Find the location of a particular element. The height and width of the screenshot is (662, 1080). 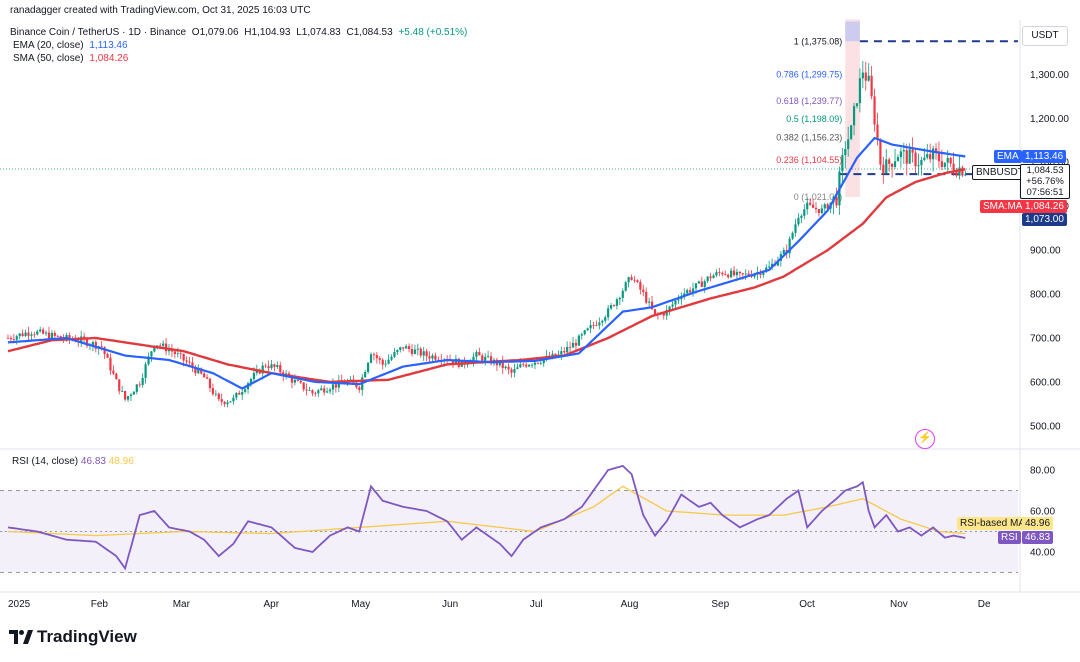

sma-value: 1,084.26 is located at coordinates (109, 58).